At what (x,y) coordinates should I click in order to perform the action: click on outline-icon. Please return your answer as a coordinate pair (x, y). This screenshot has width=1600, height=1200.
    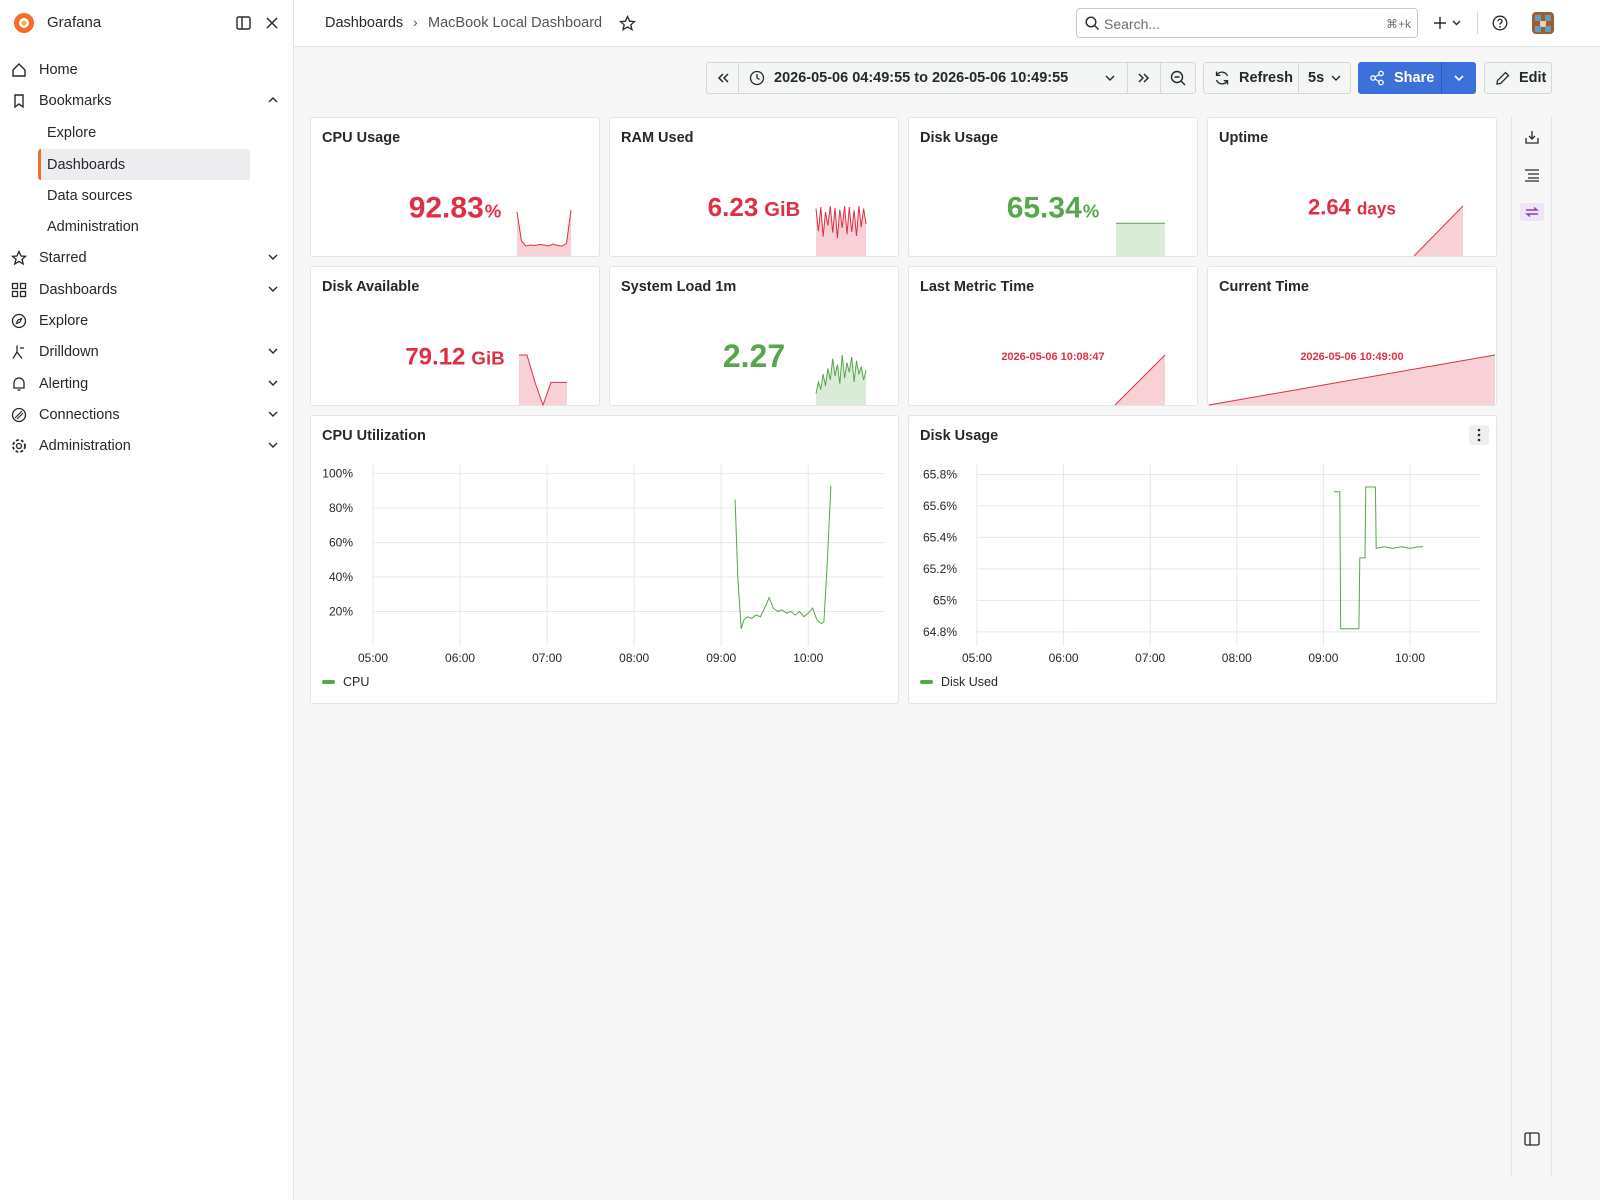
    Looking at the image, I should click on (1532, 175).